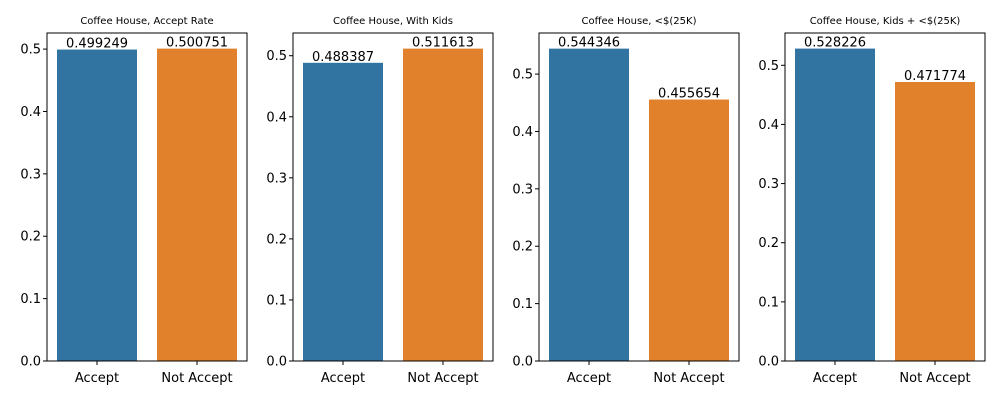 The width and height of the screenshot is (1000, 400). I want to click on bar-value-label: 0.544346, so click(589, 43).